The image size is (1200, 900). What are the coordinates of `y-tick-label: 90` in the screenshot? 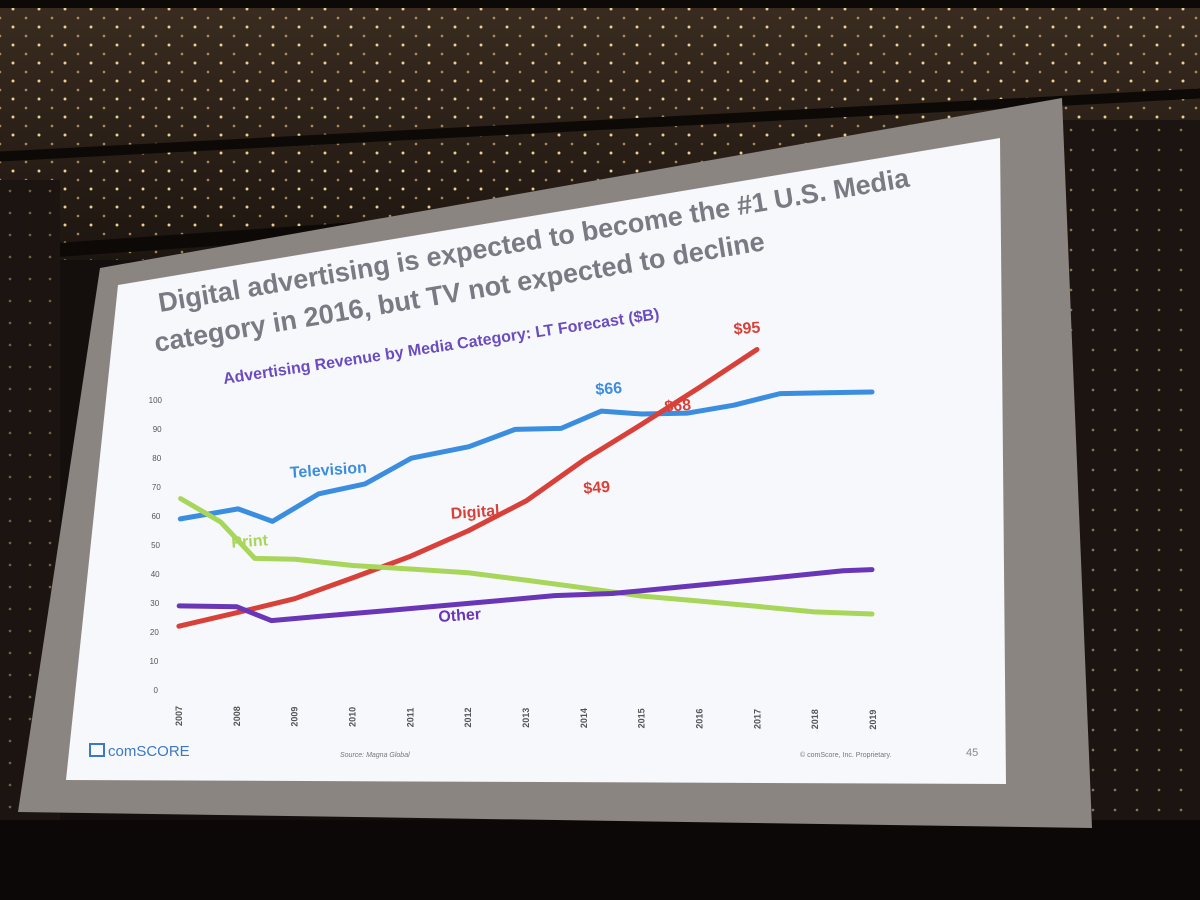 It's located at (157, 429).